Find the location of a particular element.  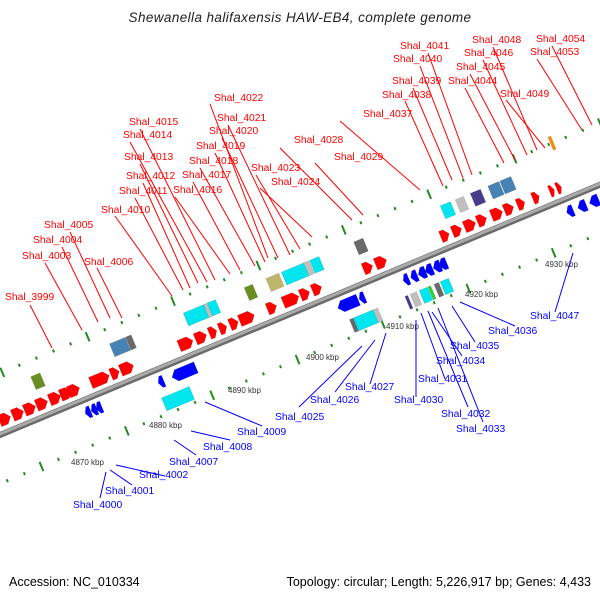

gene-label: Shal_4041 is located at coordinates (425, 46).